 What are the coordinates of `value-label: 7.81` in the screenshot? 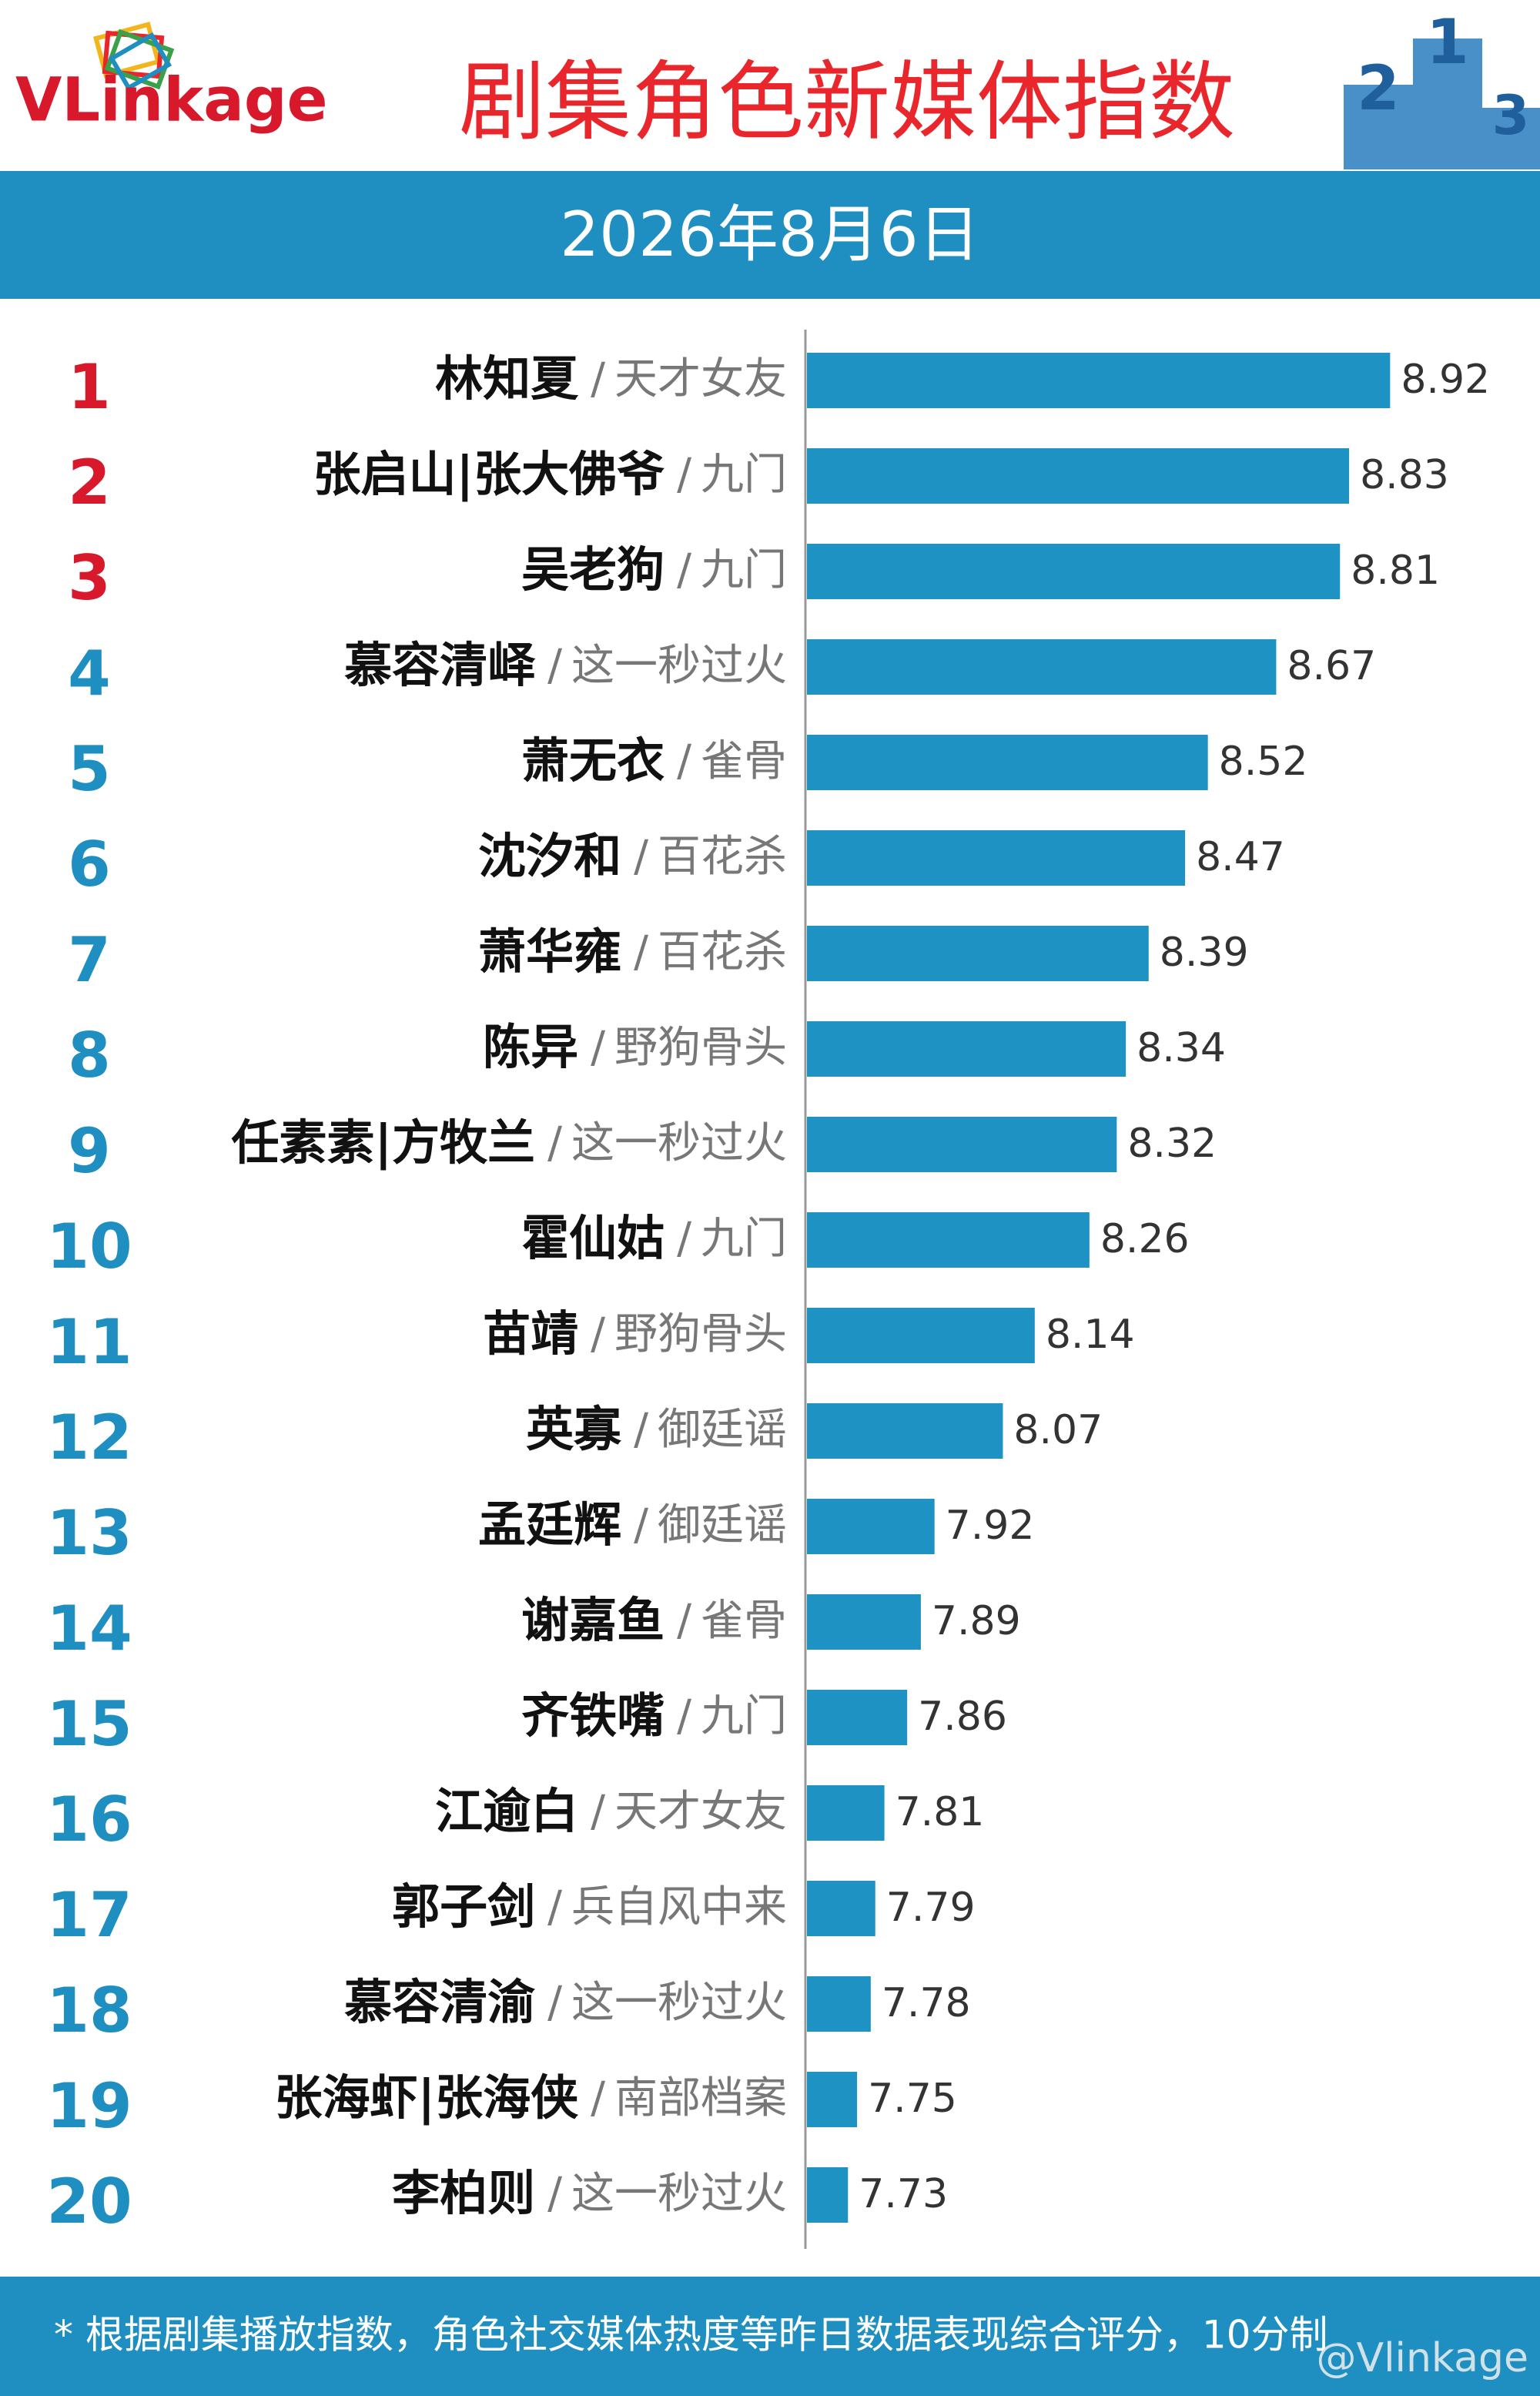 It's located at (940, 1812).